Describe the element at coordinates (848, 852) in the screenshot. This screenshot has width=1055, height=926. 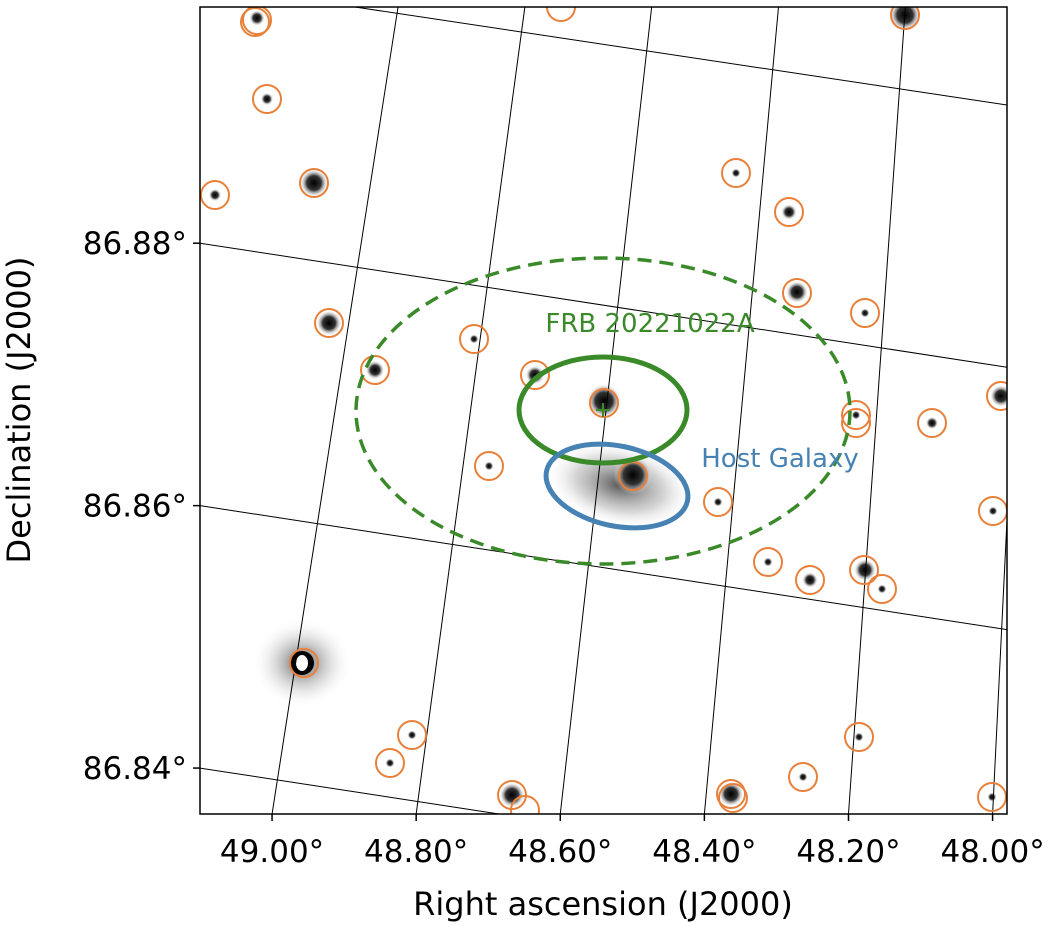
I see `x-tick-label: 48.20°` at that location.